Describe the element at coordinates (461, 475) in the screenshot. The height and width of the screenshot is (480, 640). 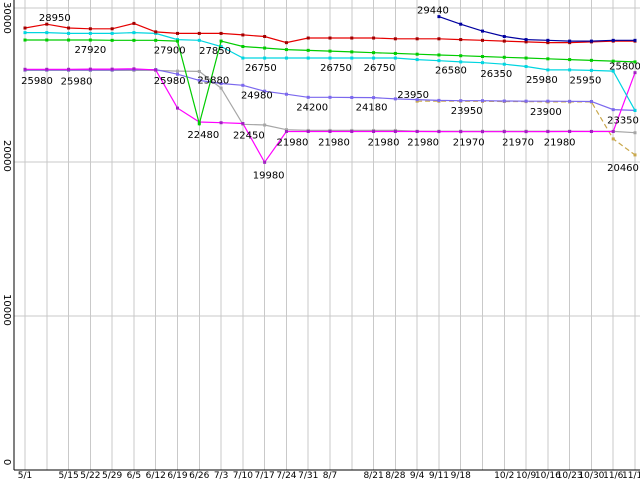
I see `x-axis-tick-label: 9/18` at that location.